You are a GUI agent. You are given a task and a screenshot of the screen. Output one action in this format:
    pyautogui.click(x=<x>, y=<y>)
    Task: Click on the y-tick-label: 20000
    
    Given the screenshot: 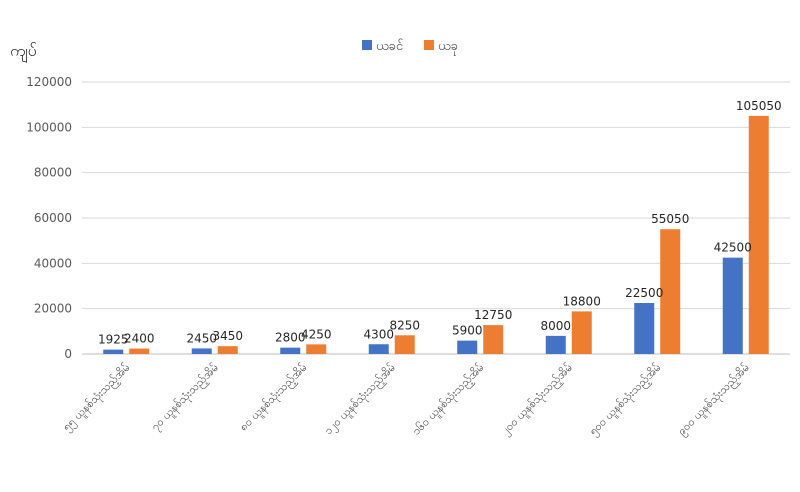 What is the action you would take?
    pyautogui.click(x=53, y=309)
    